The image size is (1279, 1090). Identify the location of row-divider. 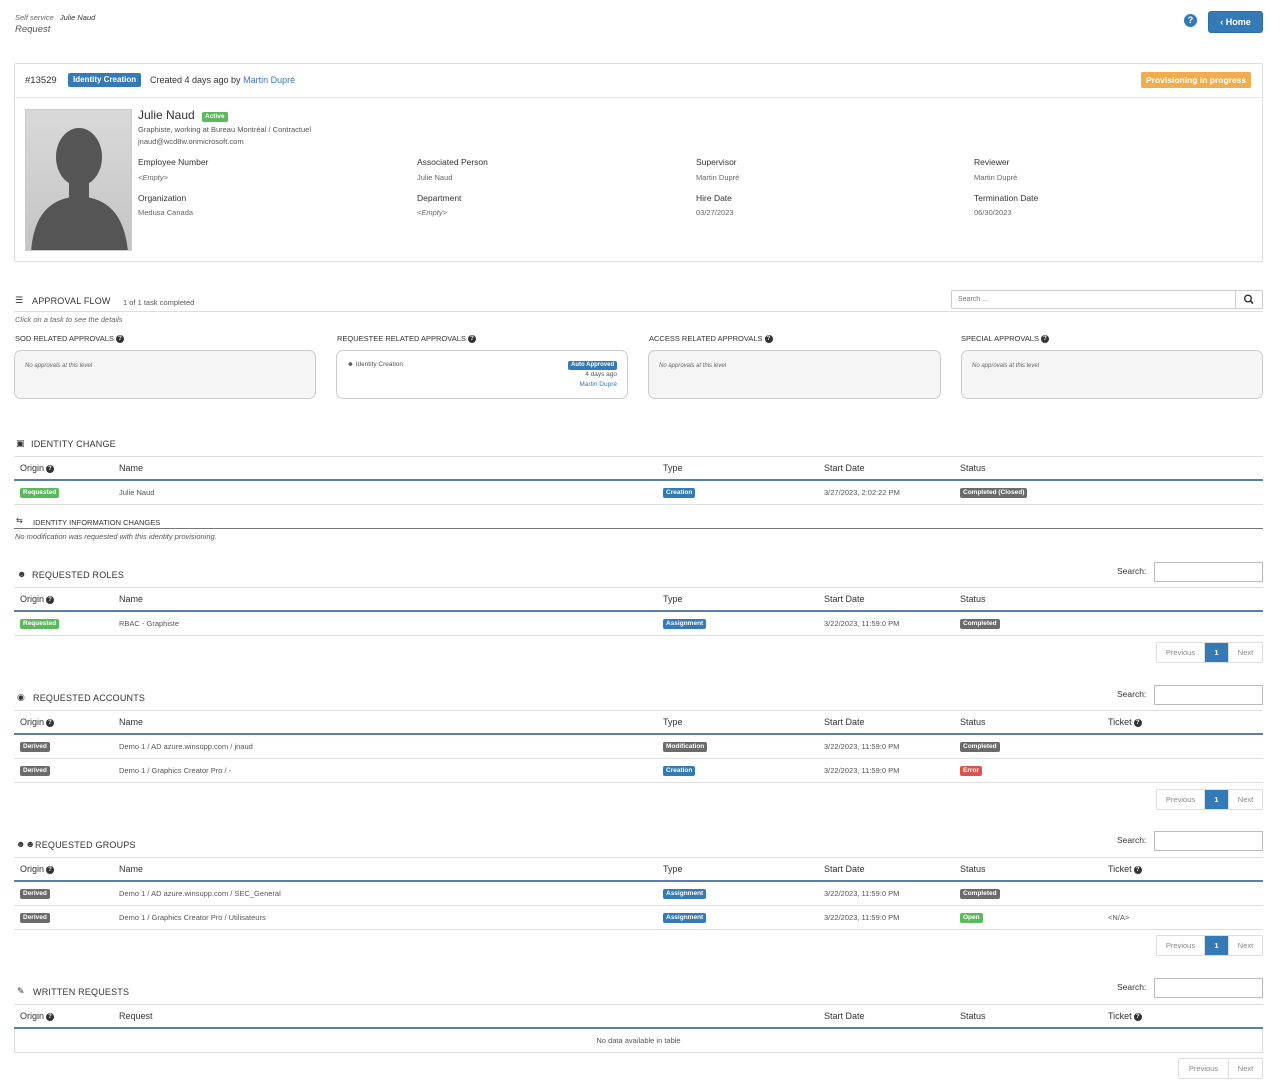
(638, 905).